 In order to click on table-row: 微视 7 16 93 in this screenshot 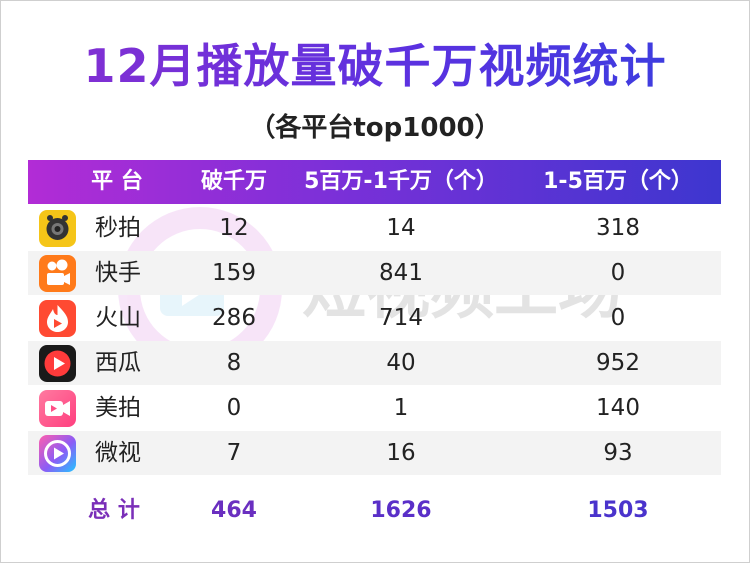, I will do `click(374, 453)`.